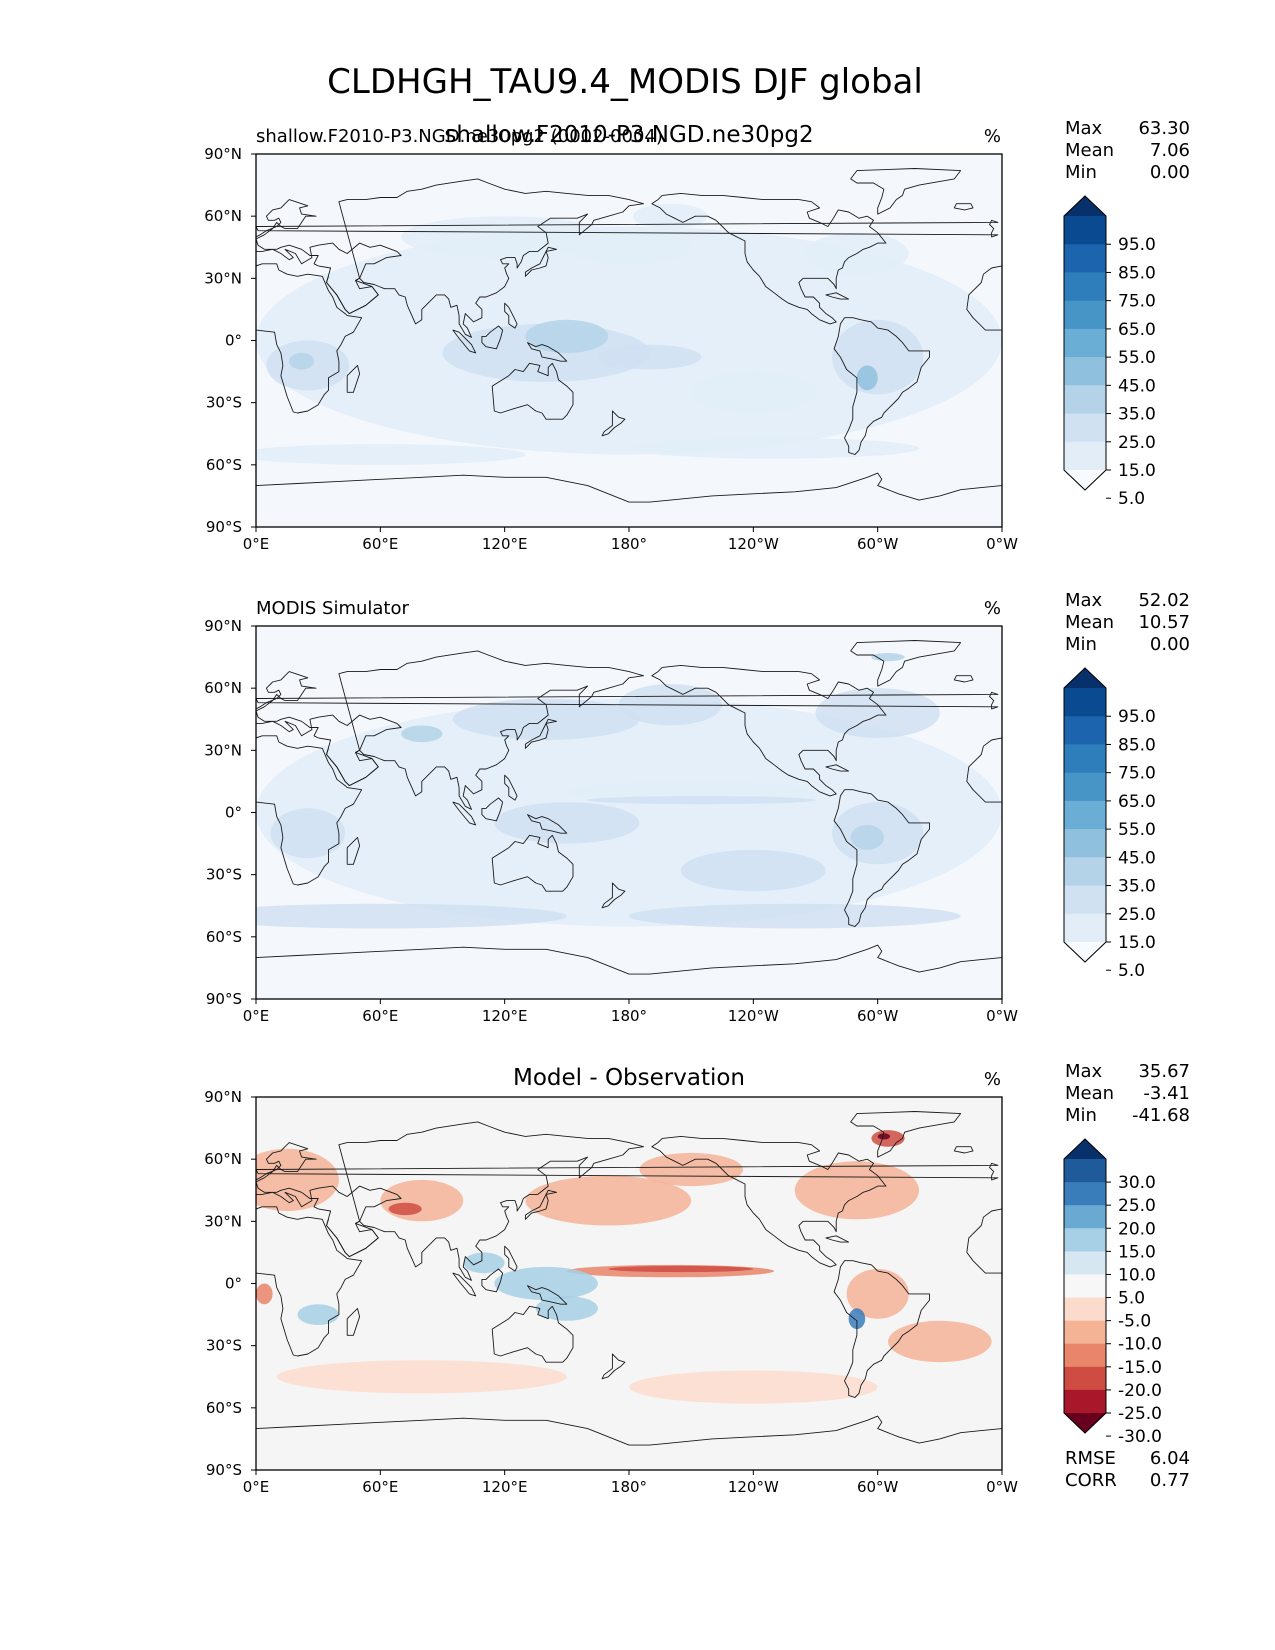 This screenshot has height=1650, width=1275. What do you see at coordinates (1137, 302) in the screenshot?
I see `colorbar-tick-label: 75.0` at bounding box center [1137, 302].